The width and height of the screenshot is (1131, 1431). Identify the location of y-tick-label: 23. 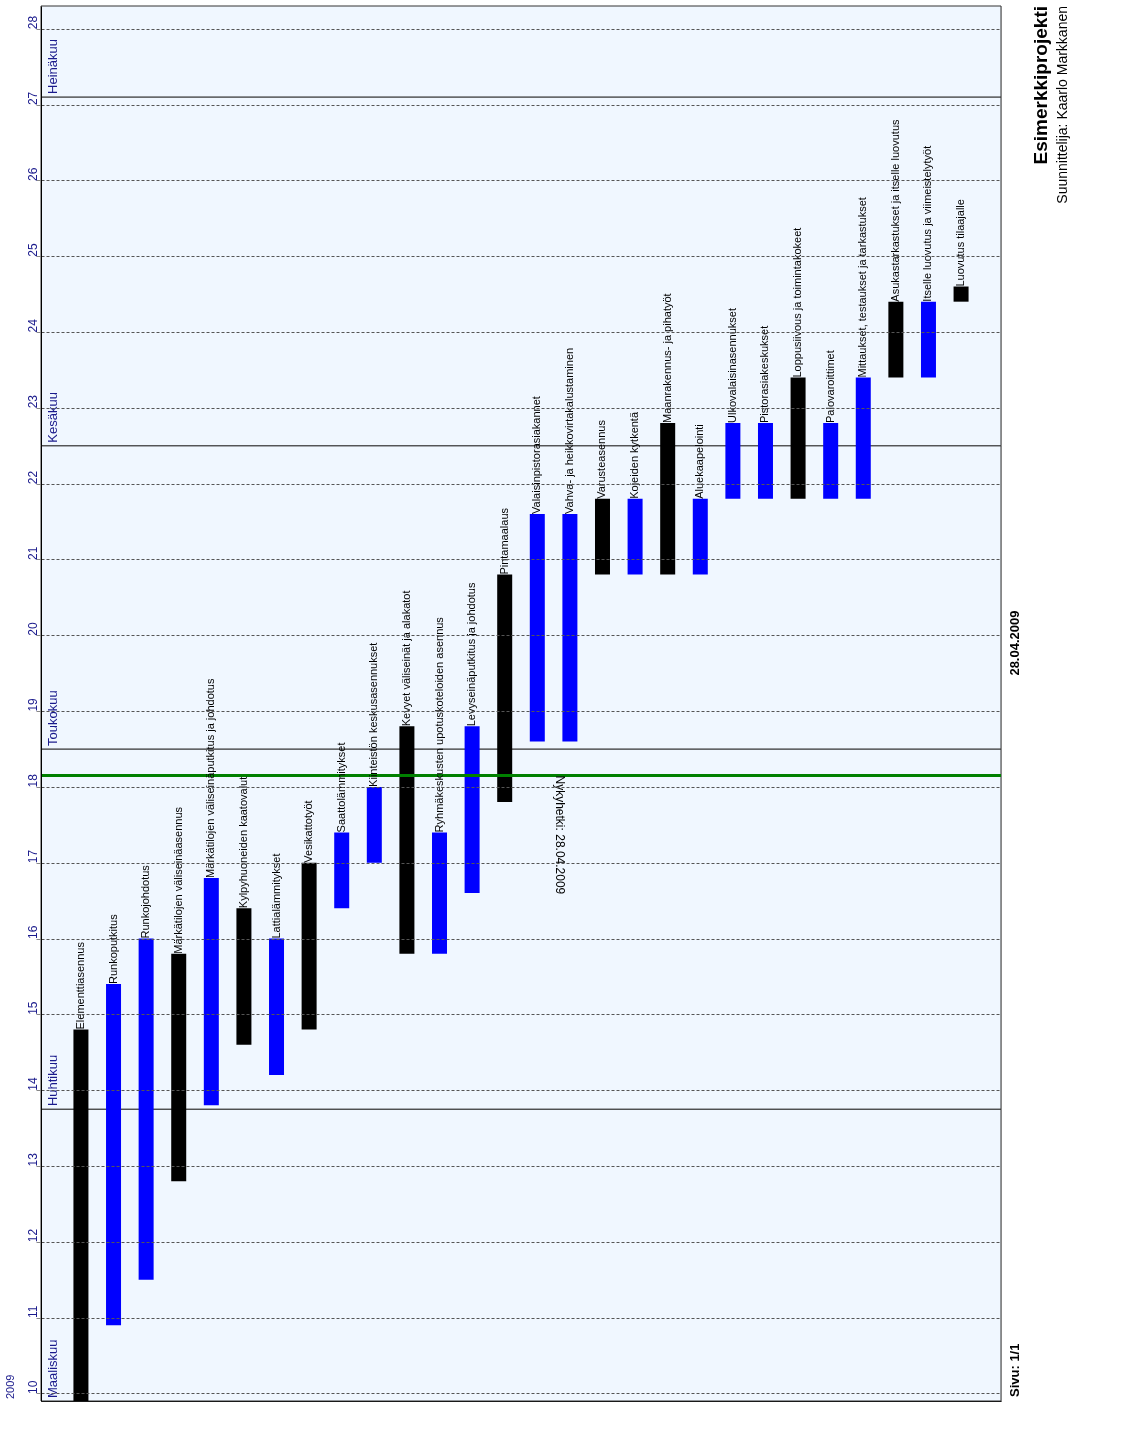
(32, 401).